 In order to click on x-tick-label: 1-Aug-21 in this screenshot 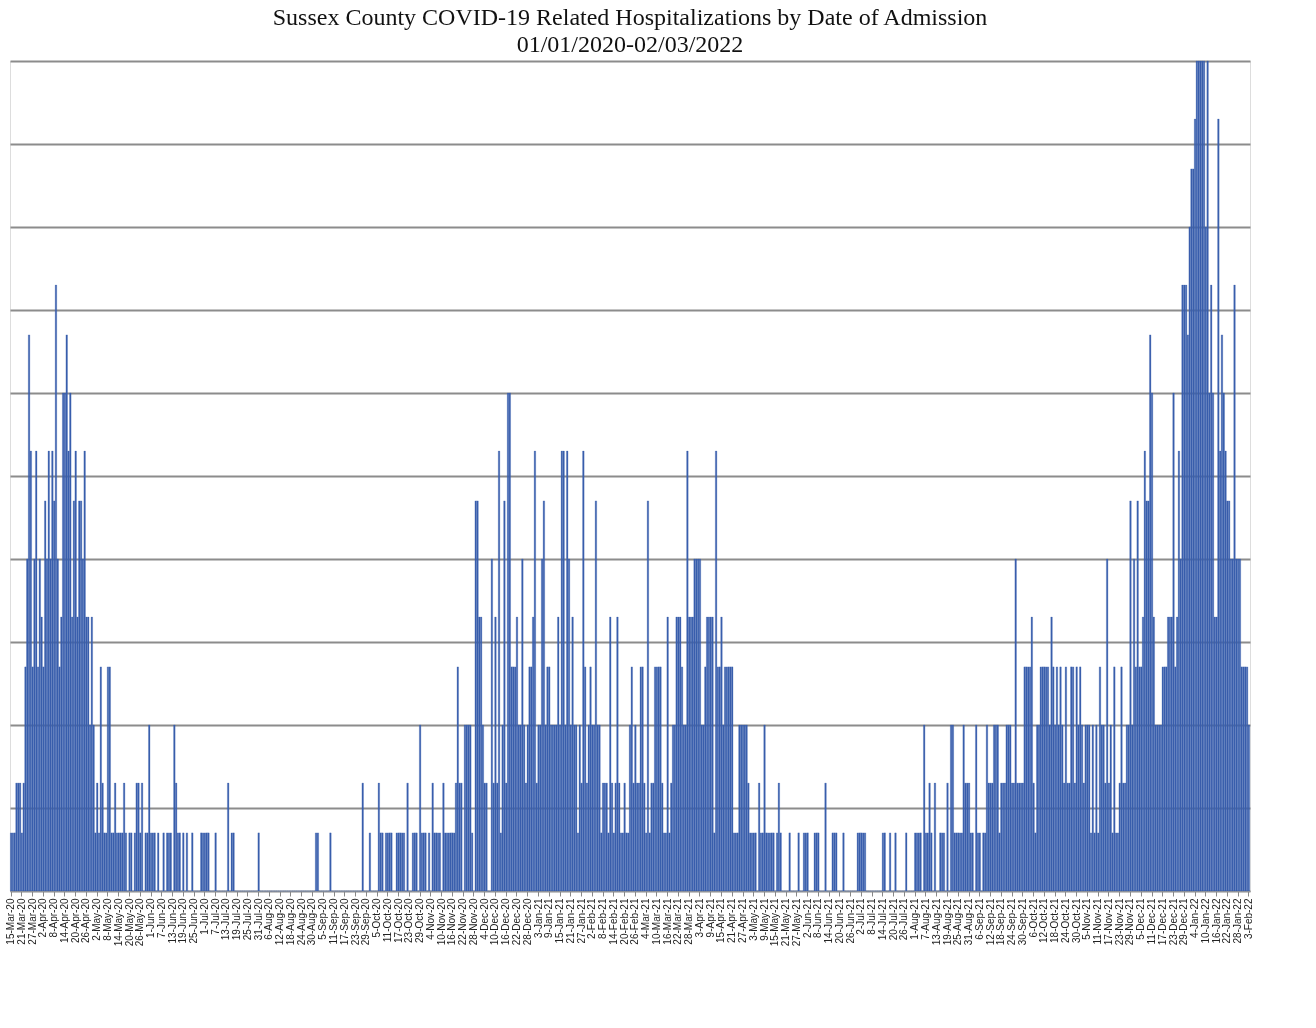, I will do `click(915, 919)`.